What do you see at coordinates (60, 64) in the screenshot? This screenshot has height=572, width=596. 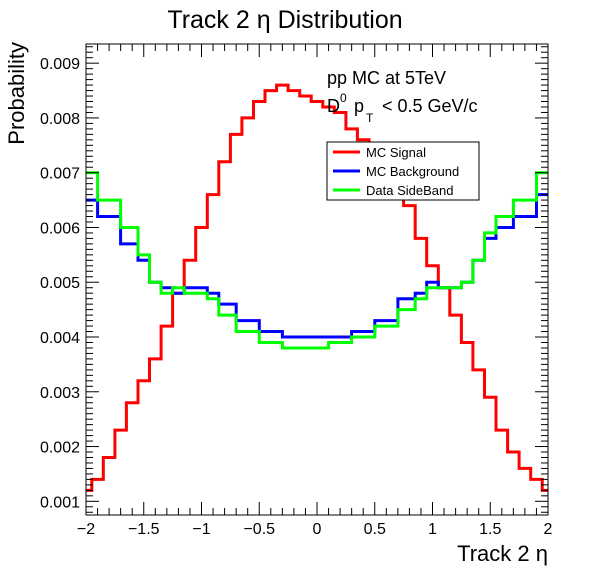 I see `y-tick-label: 0.009` at bounding box center [60, 64].